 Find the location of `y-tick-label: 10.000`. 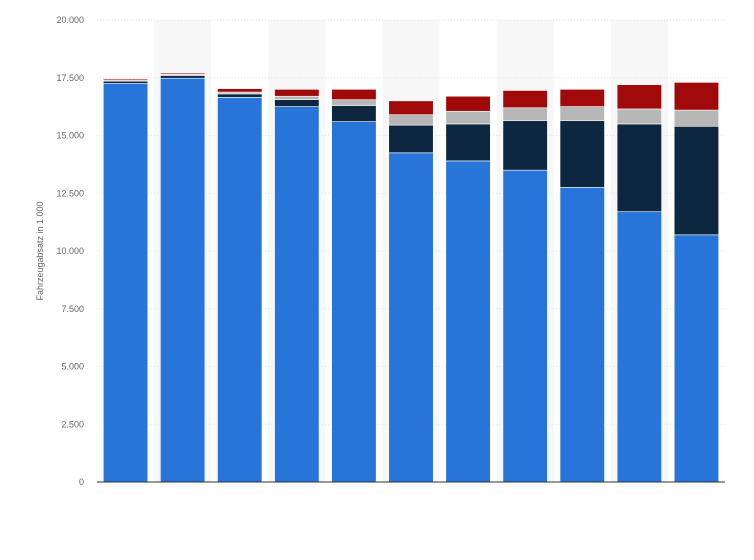

y-tick-label: 10.000 is located at coordinates (70, 251).